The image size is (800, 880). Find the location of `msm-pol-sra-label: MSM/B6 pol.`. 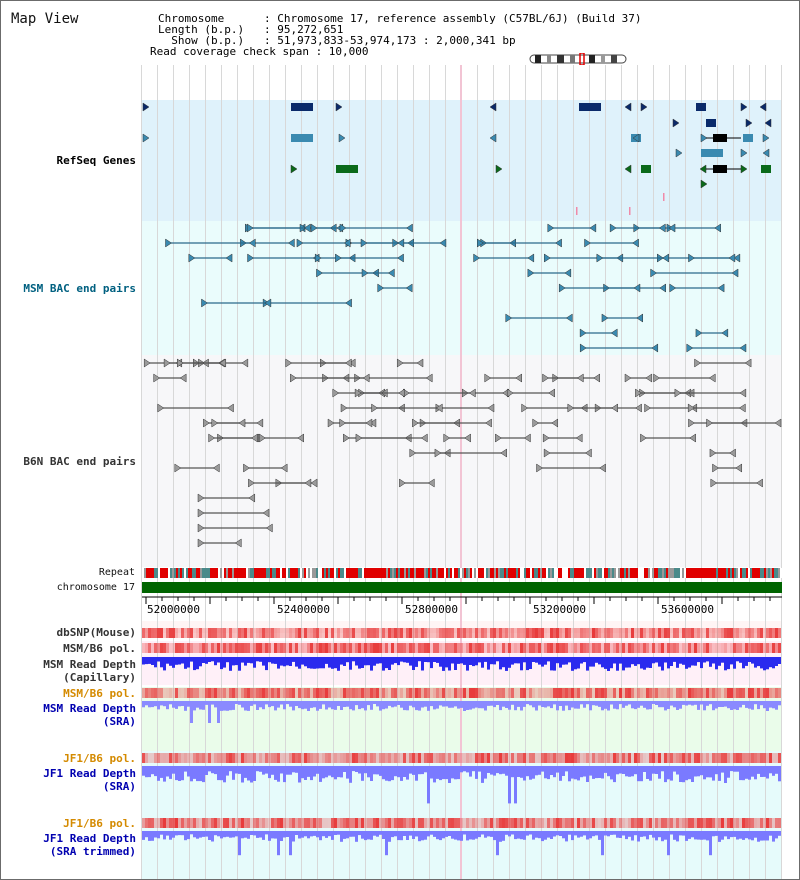

msm-pol-sra-label: MSM/B6 pol. is located at coordinates (99, 693).